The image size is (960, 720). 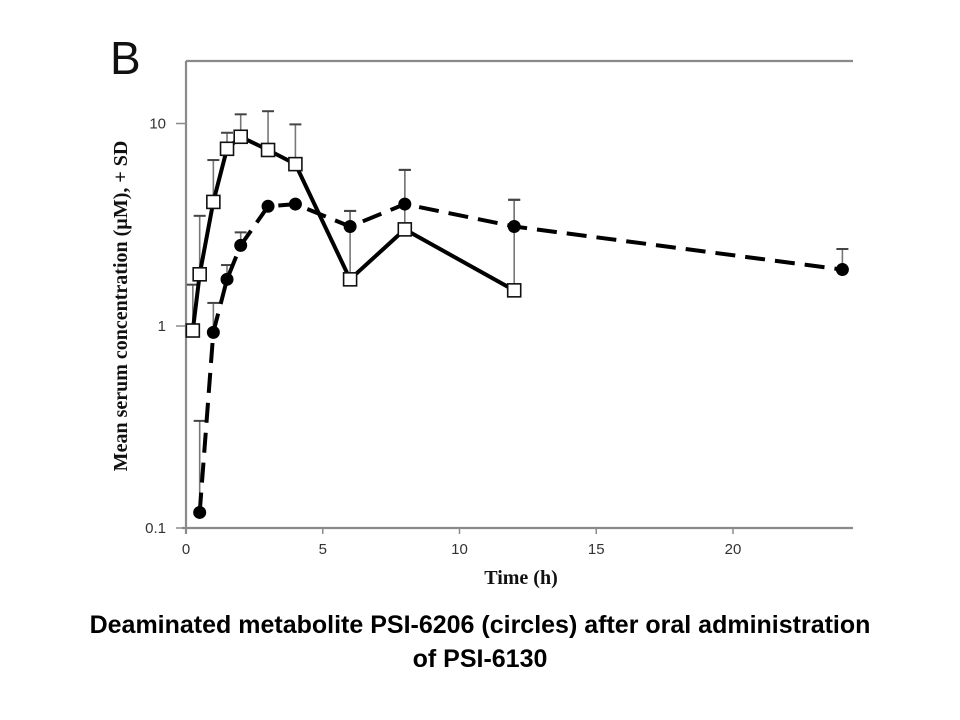 I want to click on x-tick-label: 15, so click(x=596, y=549).